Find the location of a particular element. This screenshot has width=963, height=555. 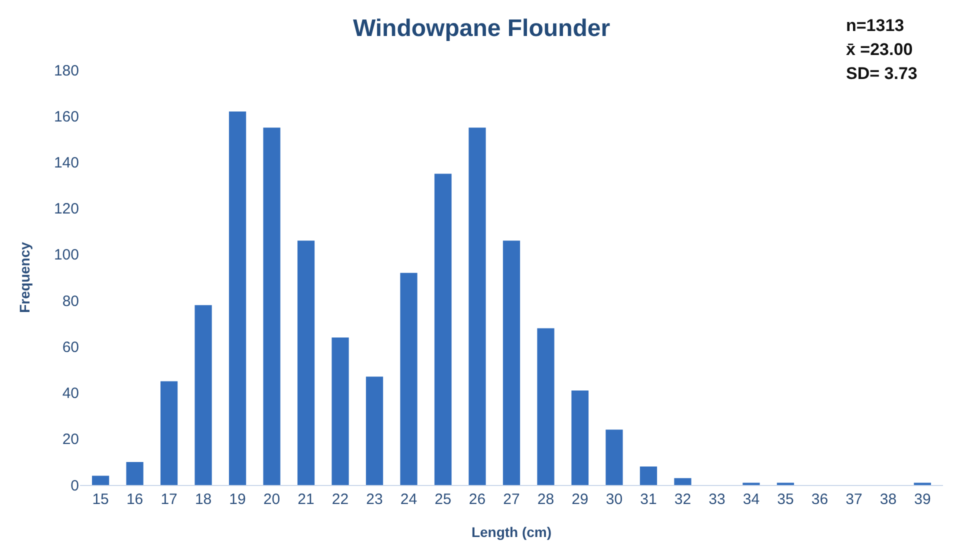

x-tick-label: 22 is located at coordinates (340, 499).